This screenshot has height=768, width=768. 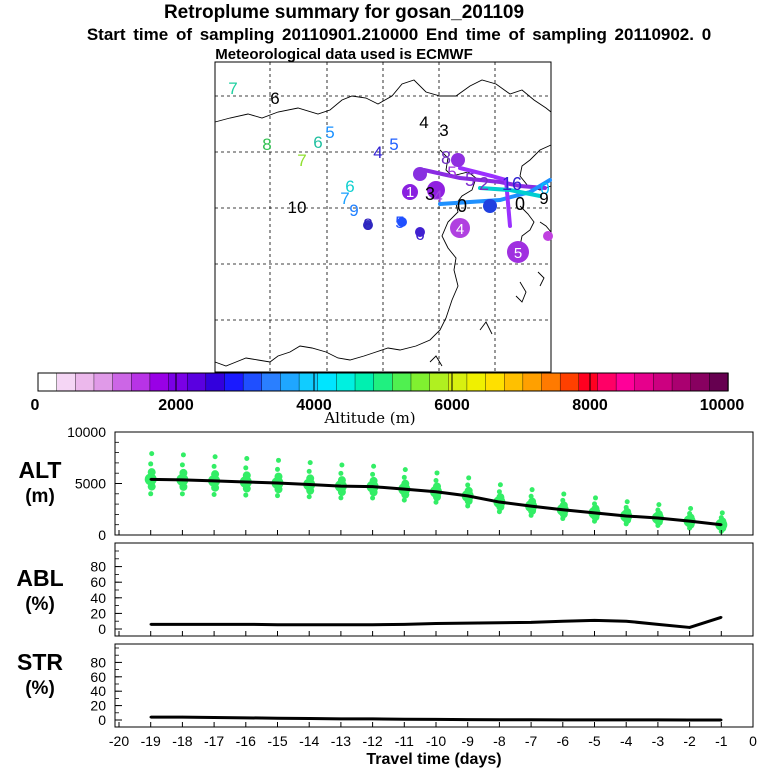 What do you see at coordinates (39, 470) in the screenshot?
I see `alt-panel-label: ALT` at bounding box center [39, 470].